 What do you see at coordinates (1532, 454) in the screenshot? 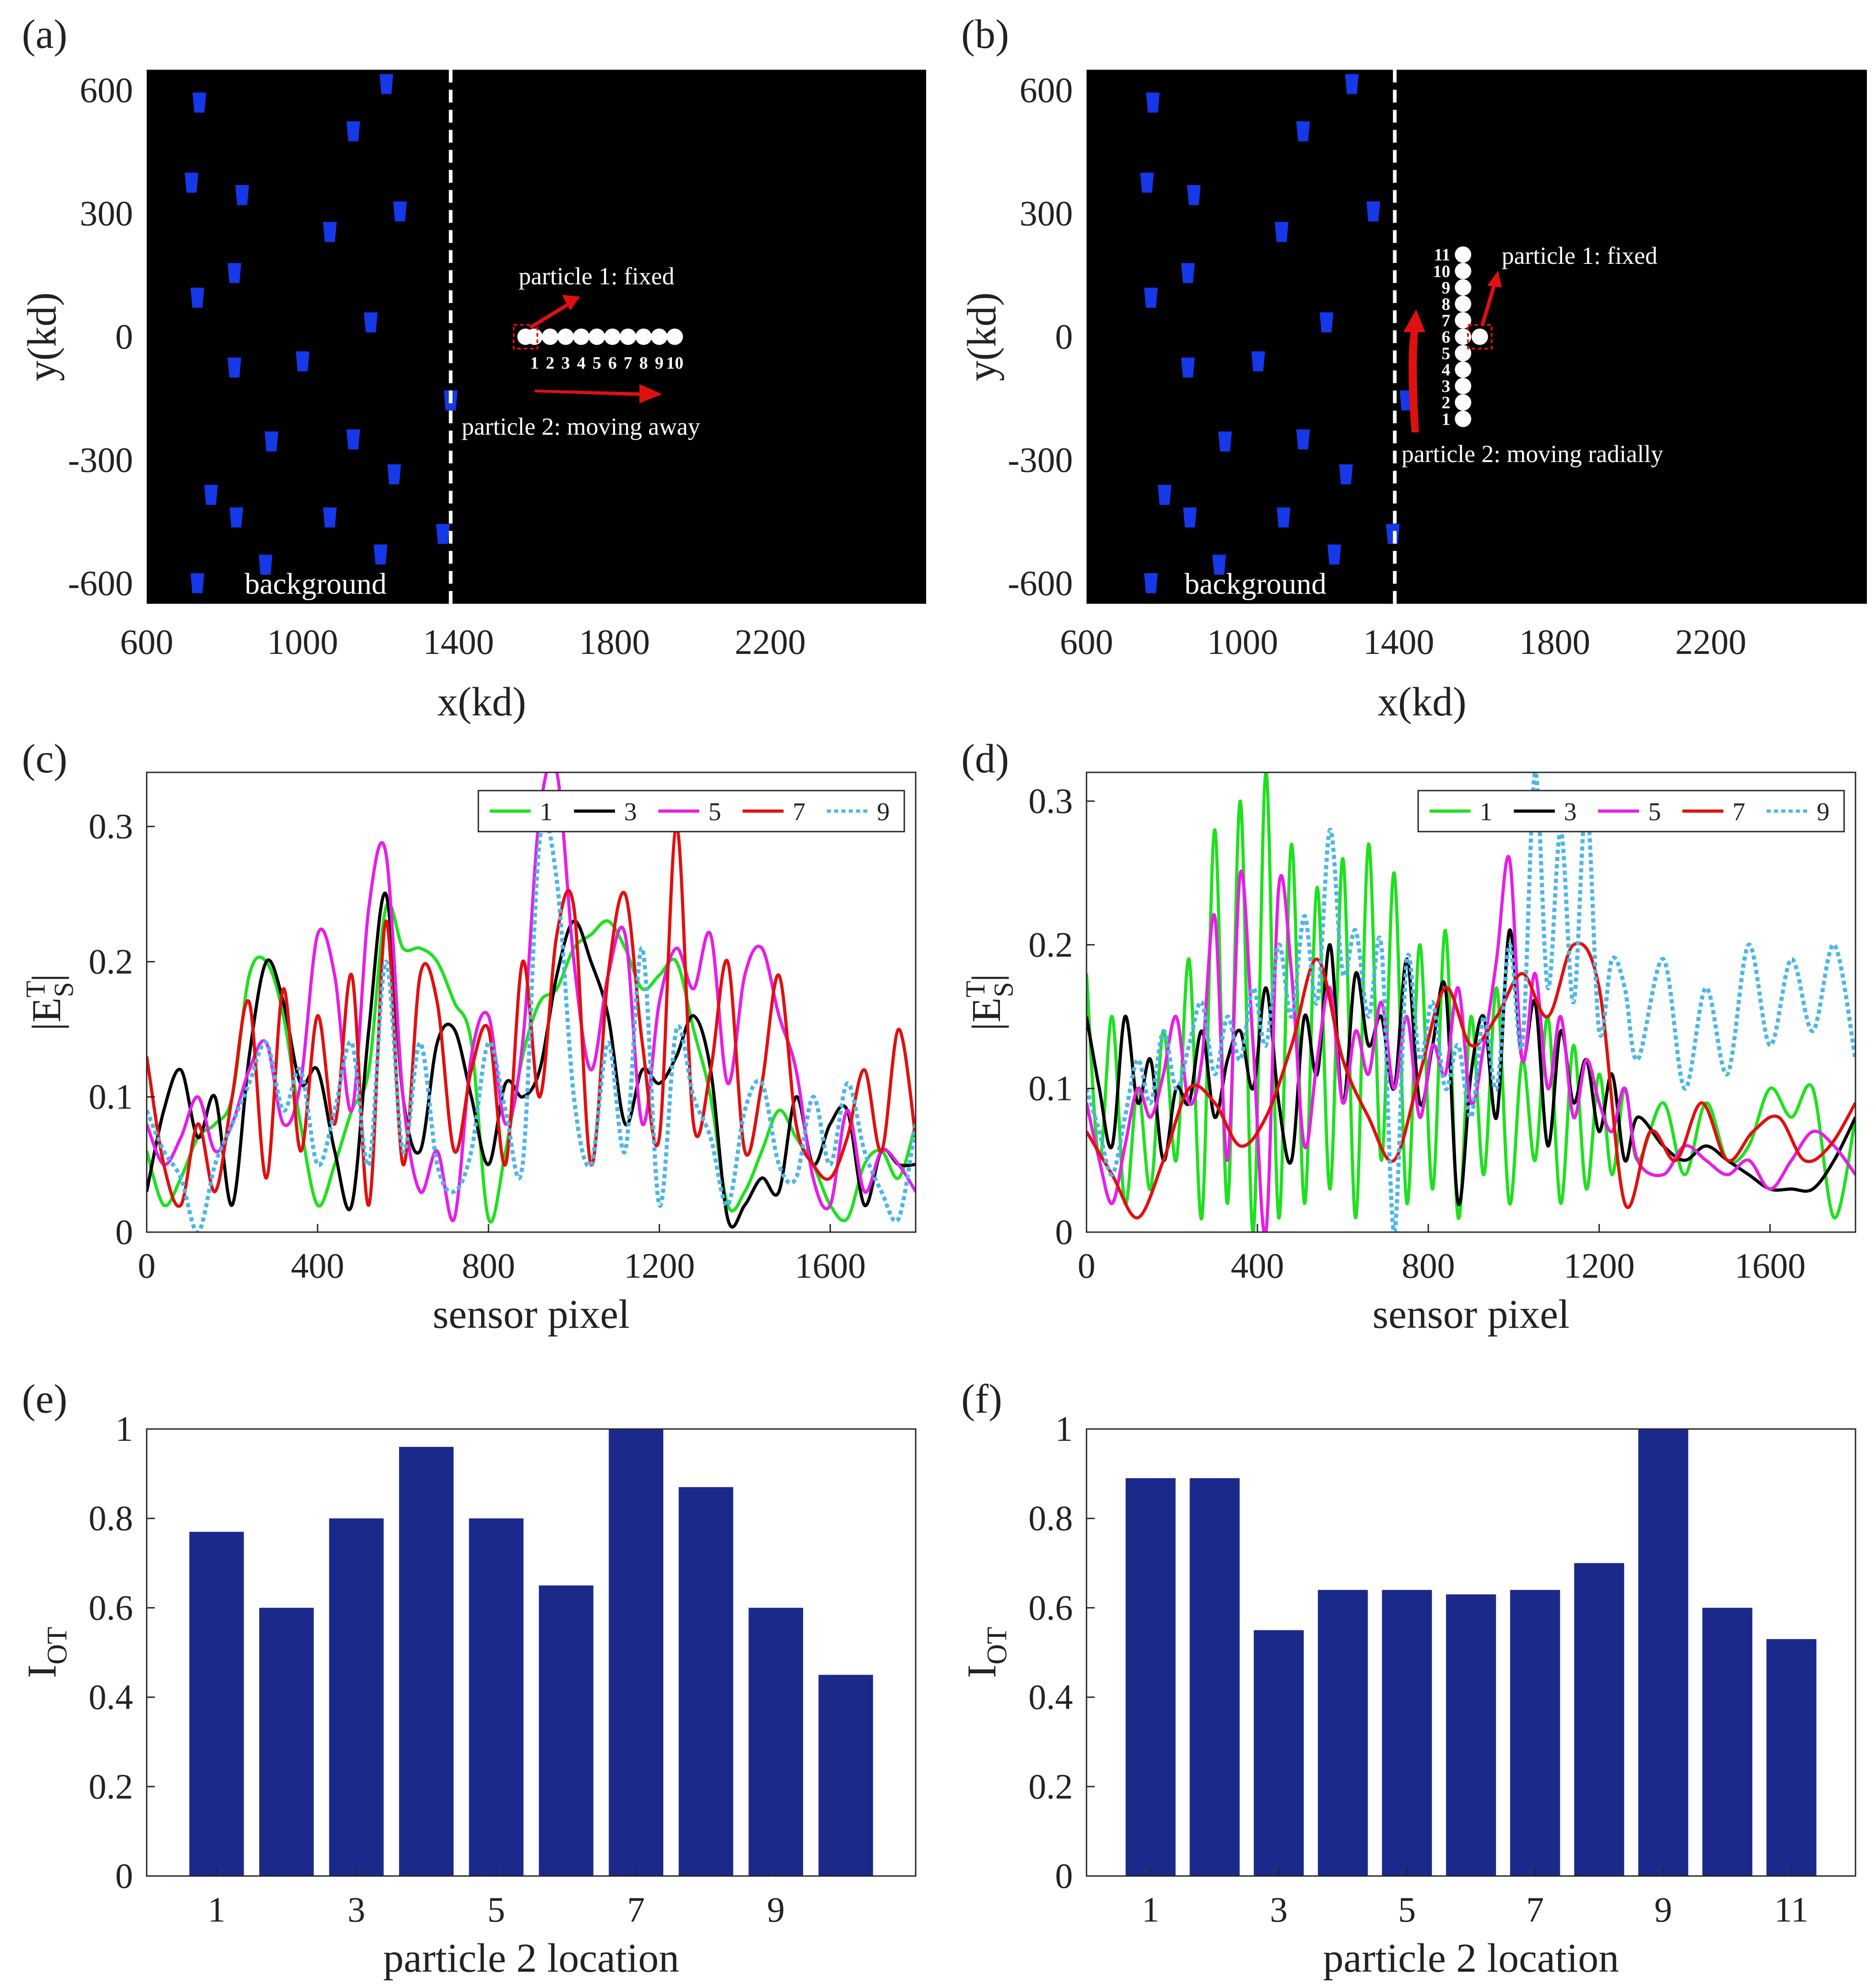
I see `annotation-moving-b: particle 2: moving radially` at bounding box center [1532, 454].